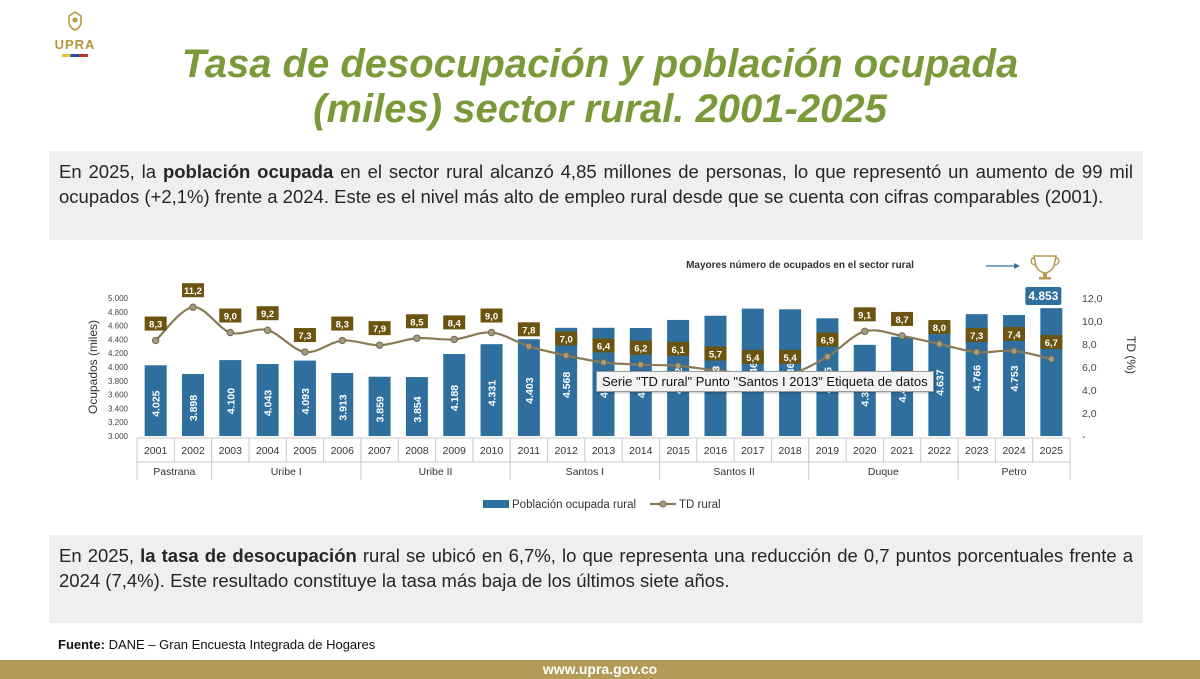 The width and height of the screenshot is (1200, 679). I want to click on bar-2024, so click(1014, 375).